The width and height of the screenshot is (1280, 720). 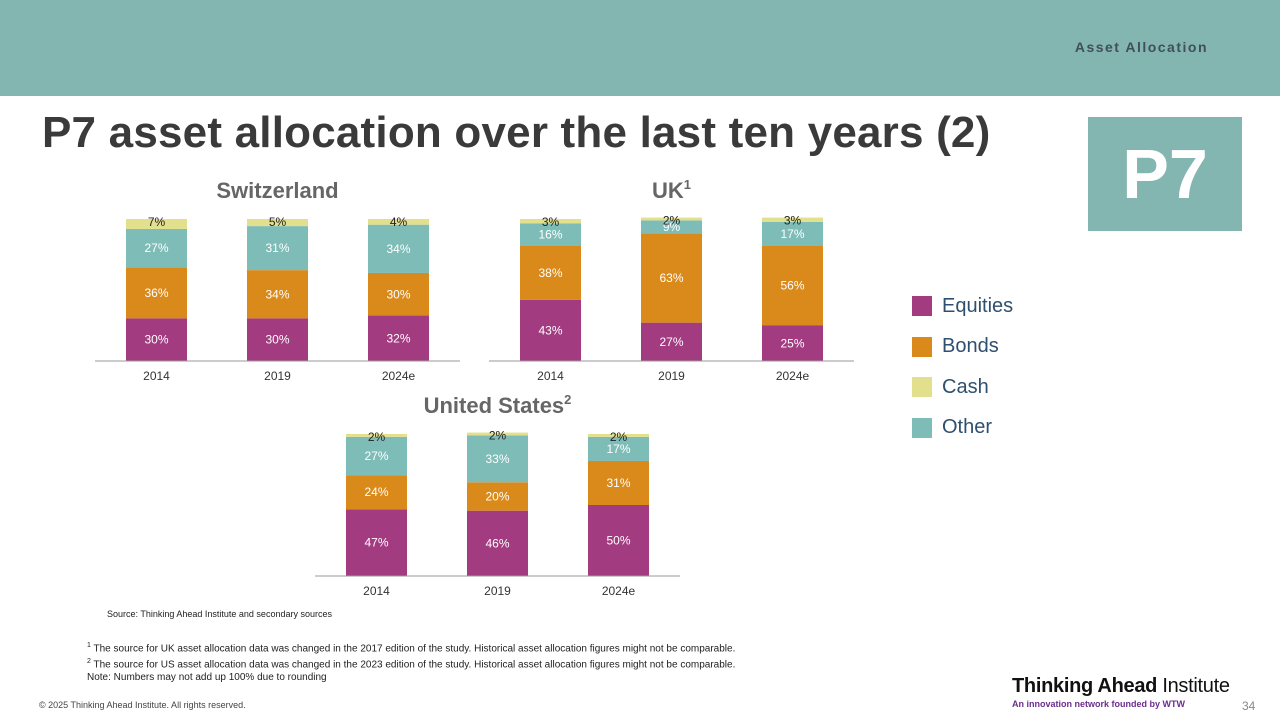 I want to click on legend-item-equities: Equities, so click(x=962, y=306).